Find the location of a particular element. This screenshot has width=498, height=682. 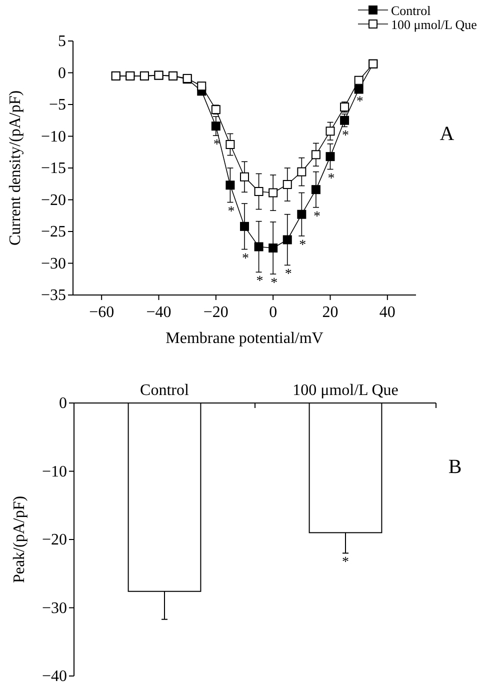

y-tick-label: 5 is located at coordinates (62, 41).